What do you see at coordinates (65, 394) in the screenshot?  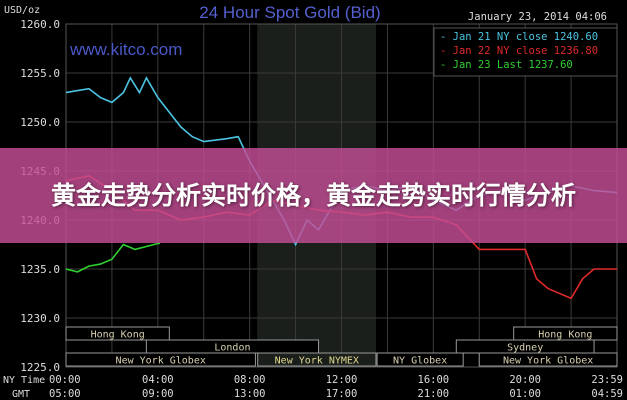 I see `x-tick-gmt: 05:00` at bounding box center [65, 394].